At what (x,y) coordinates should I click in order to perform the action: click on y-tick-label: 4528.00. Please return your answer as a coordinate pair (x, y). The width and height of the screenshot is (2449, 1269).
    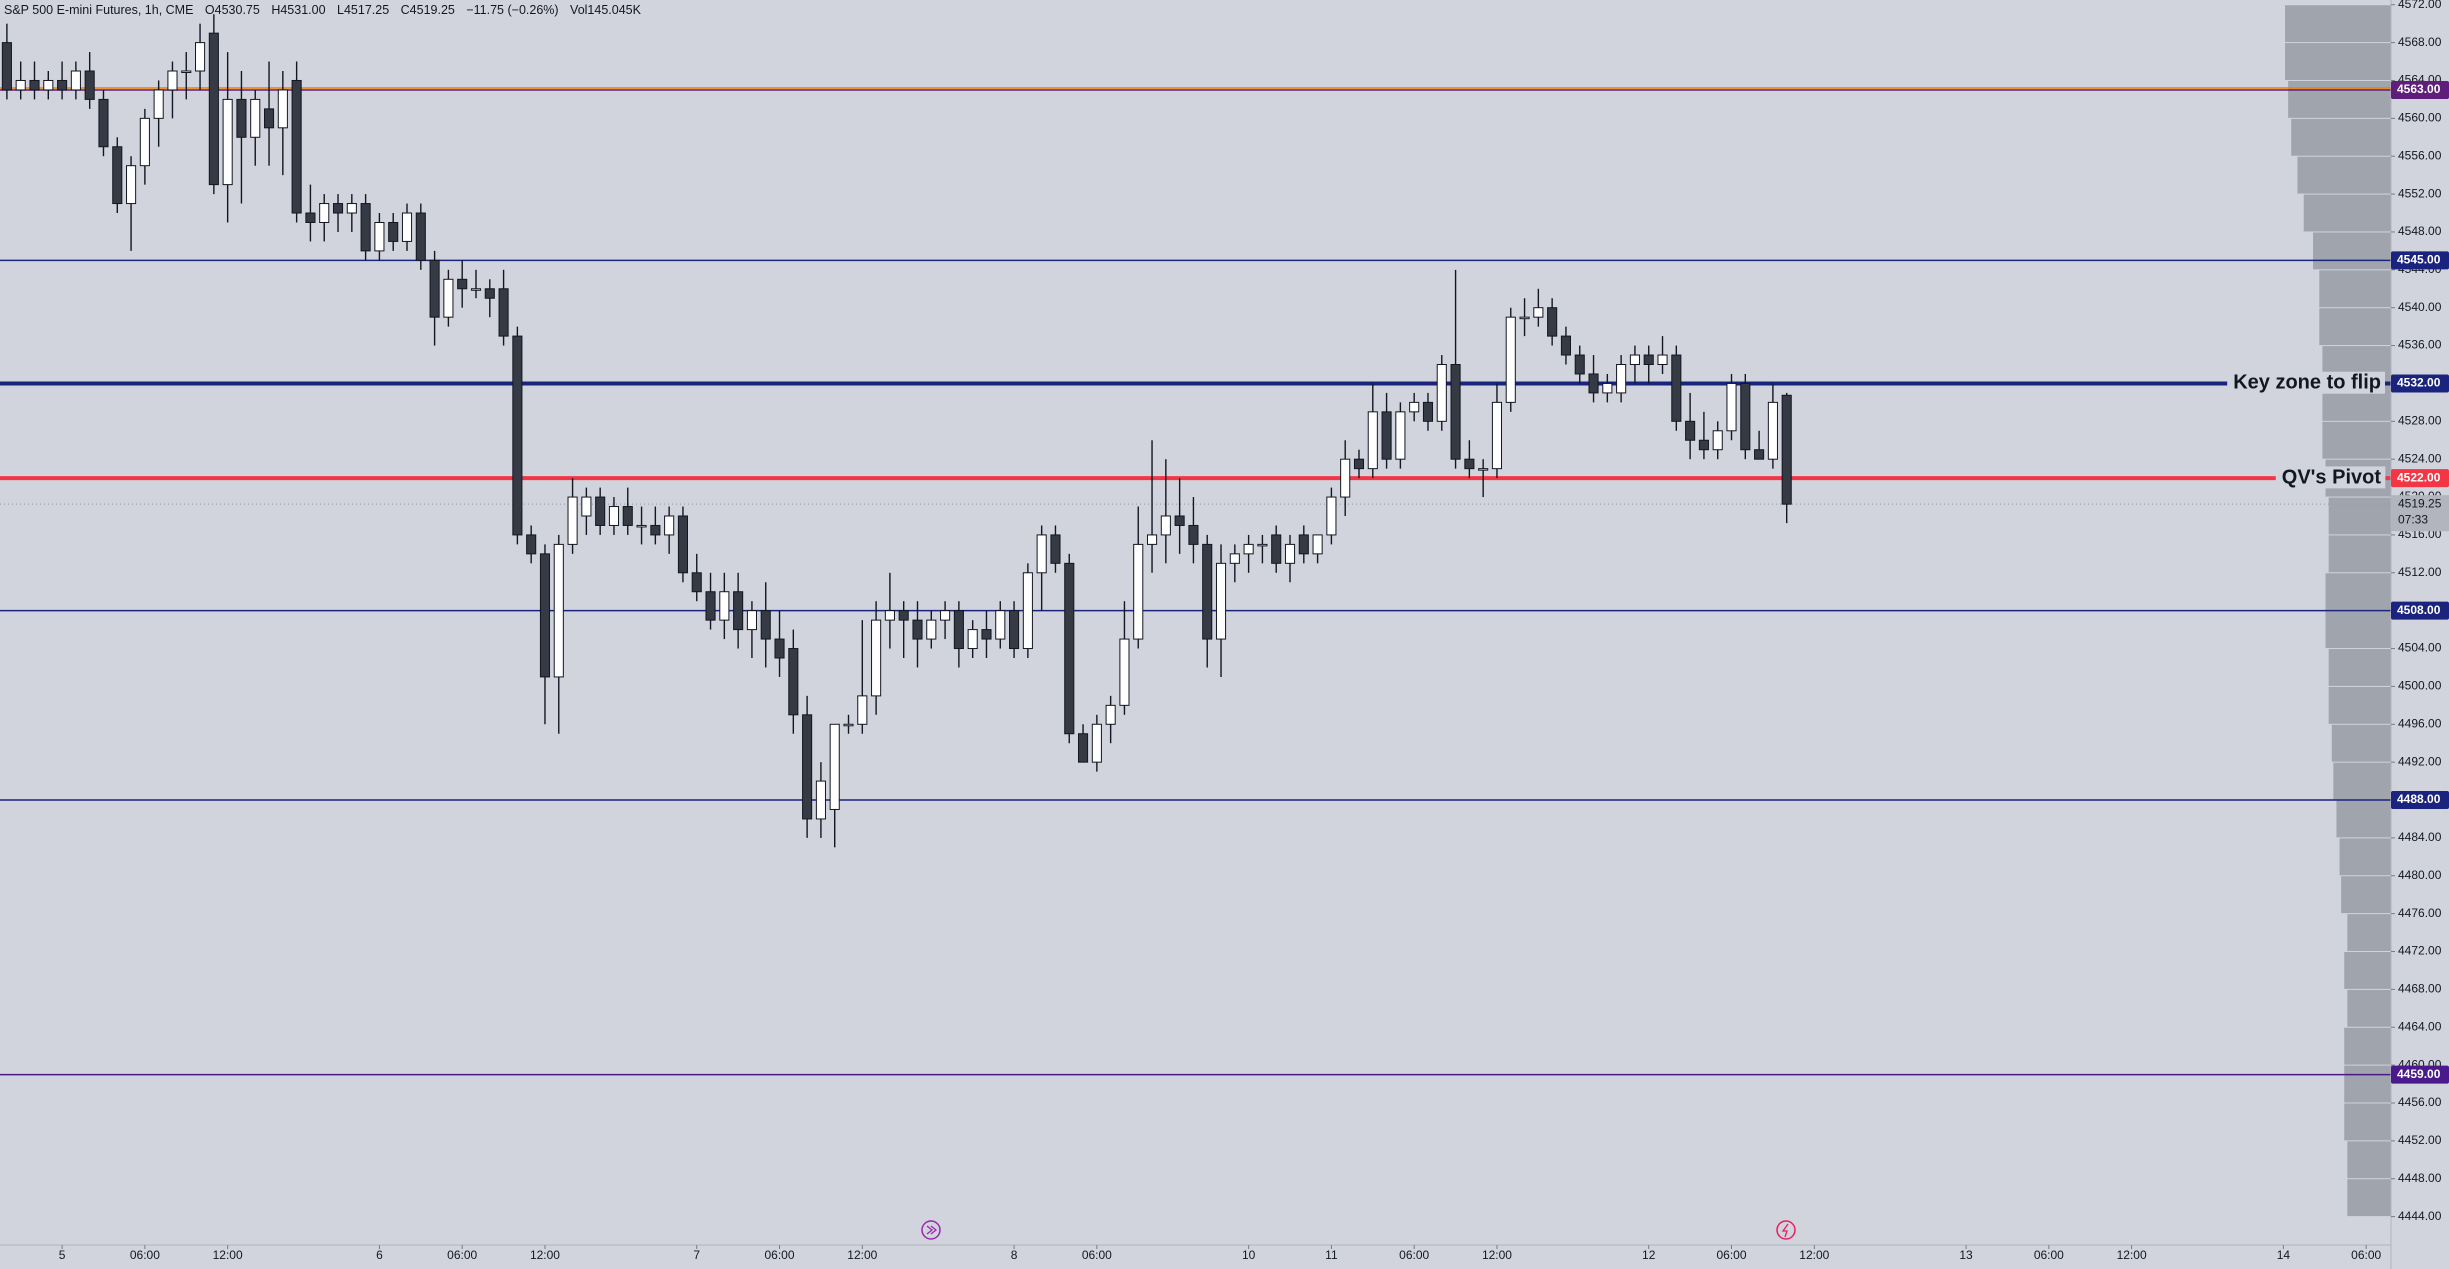
    Looking at the image, I should click on (2420, 420).